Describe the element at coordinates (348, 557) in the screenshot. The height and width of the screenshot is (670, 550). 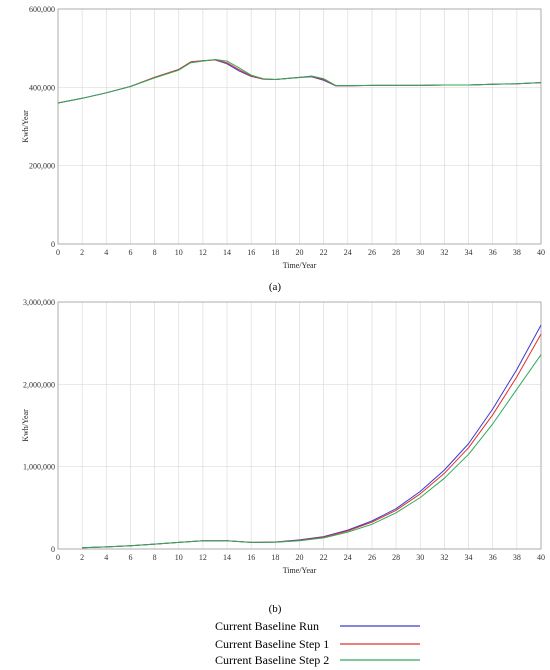
I see `x-tick-label-b: 24` at that location.